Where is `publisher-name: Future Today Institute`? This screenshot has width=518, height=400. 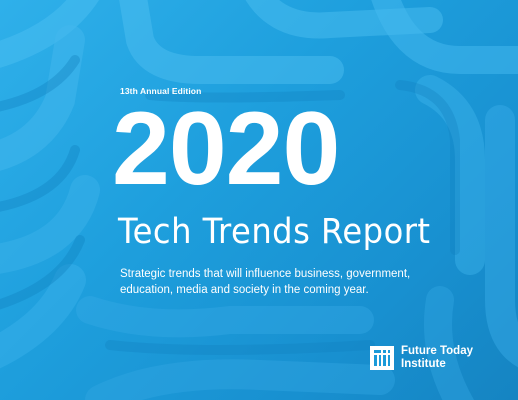
publisher-name: Future Today Institute is located at coordinates (437, 358).